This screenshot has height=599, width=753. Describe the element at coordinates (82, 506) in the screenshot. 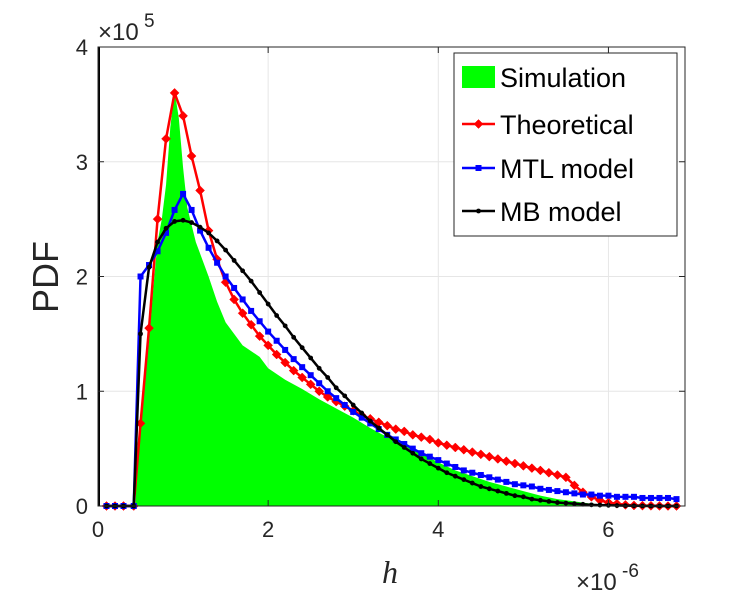

I see `y-tick-label: 0` at that location.